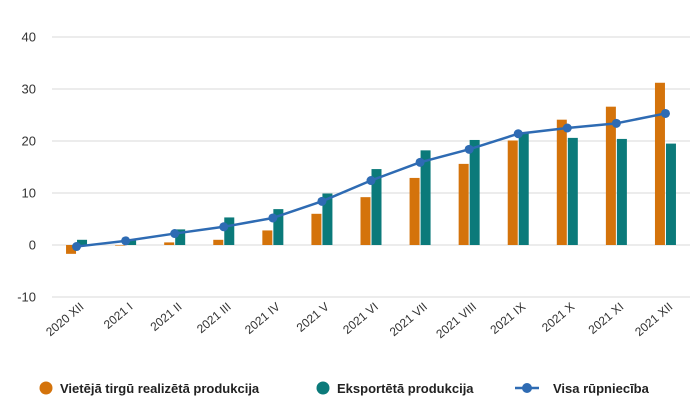  Describe the element at coordinates (32, 245) in the screenshot. I see `y-tick-label: 0` at that location.